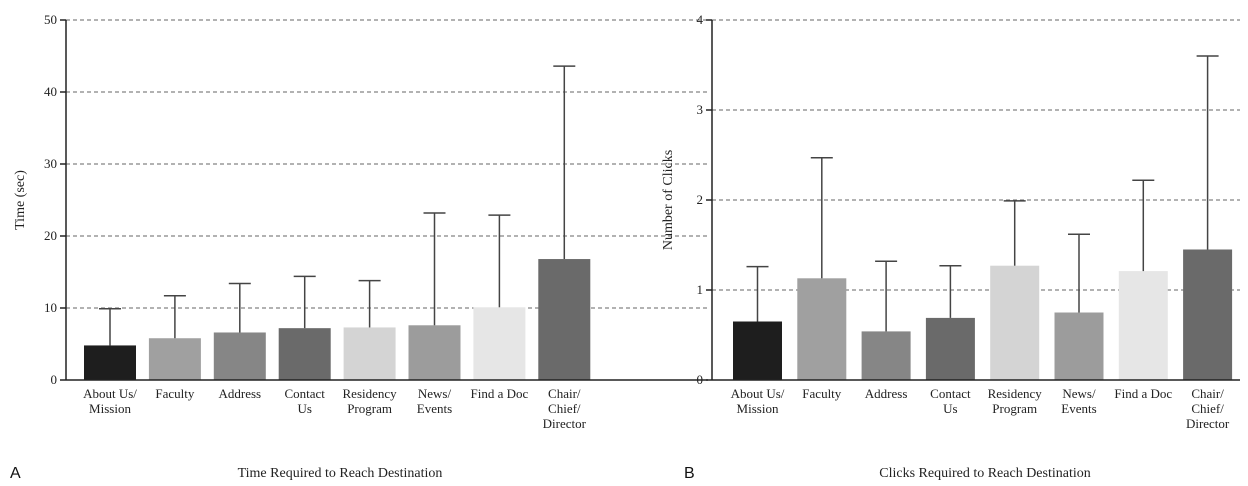  I want to click on y-axis-label: Time (sec), so click(20, 200).